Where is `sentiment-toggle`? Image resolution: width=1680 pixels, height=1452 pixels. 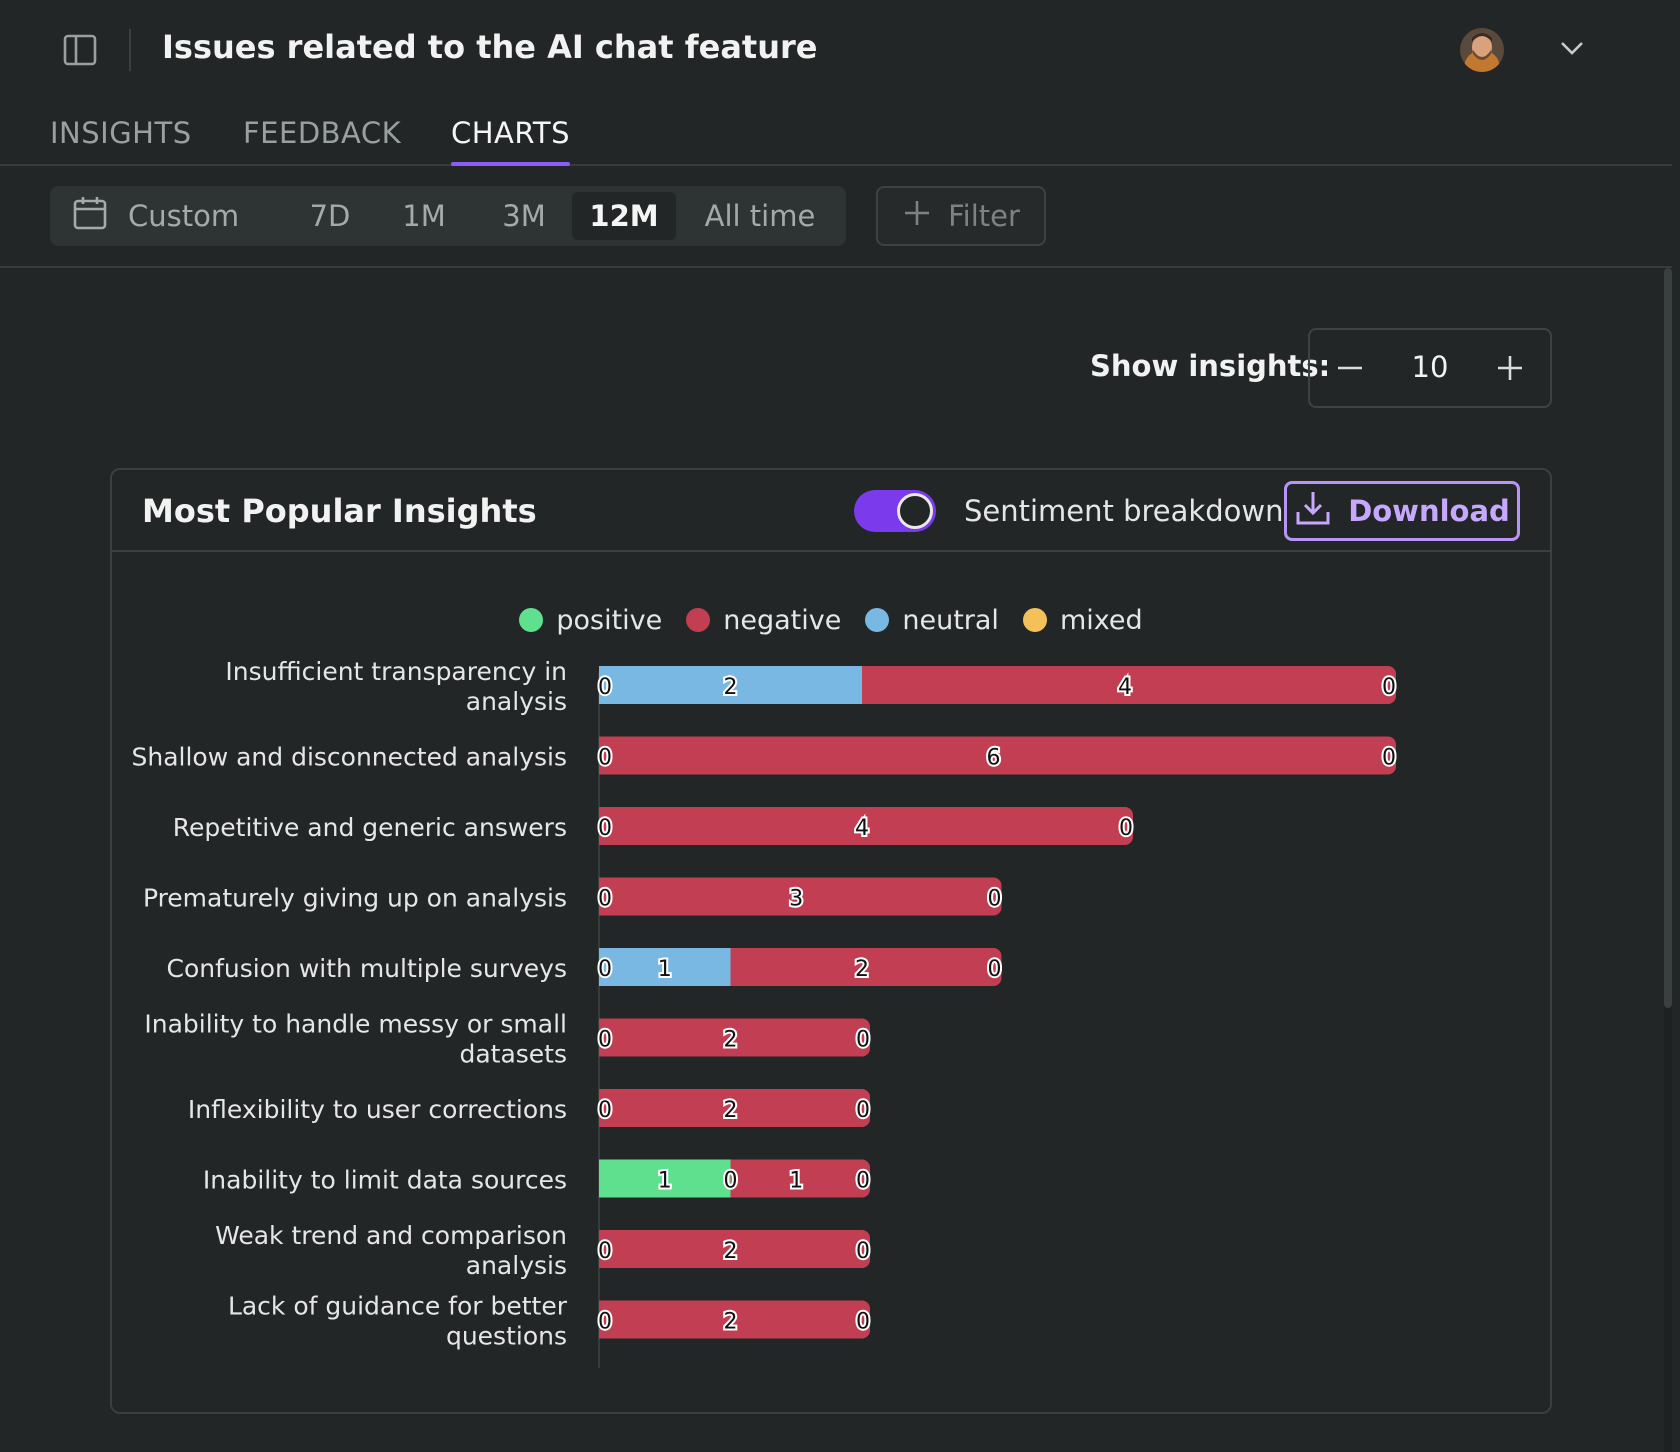 sentiment-toggle is located at coordinates (895, 511).